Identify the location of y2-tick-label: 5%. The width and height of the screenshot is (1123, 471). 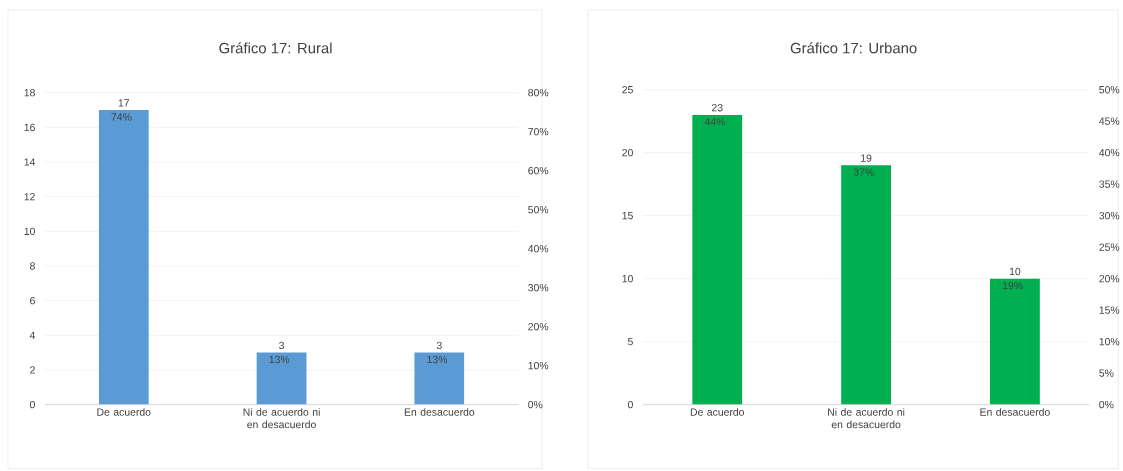
(1106, 373).